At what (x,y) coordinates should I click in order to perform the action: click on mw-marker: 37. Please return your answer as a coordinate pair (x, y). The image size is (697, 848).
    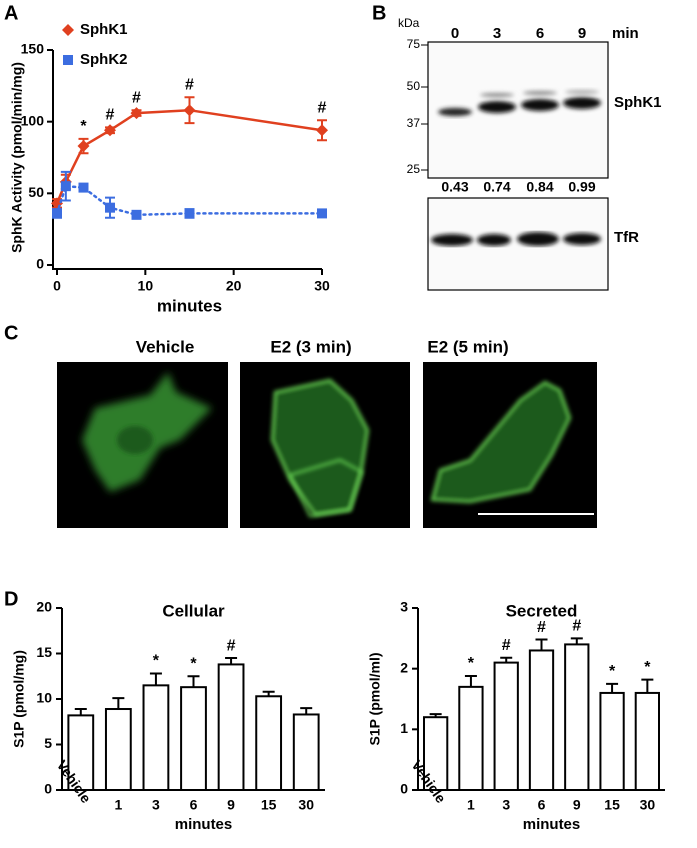
    Looking at the image, I should click on (414, 123).